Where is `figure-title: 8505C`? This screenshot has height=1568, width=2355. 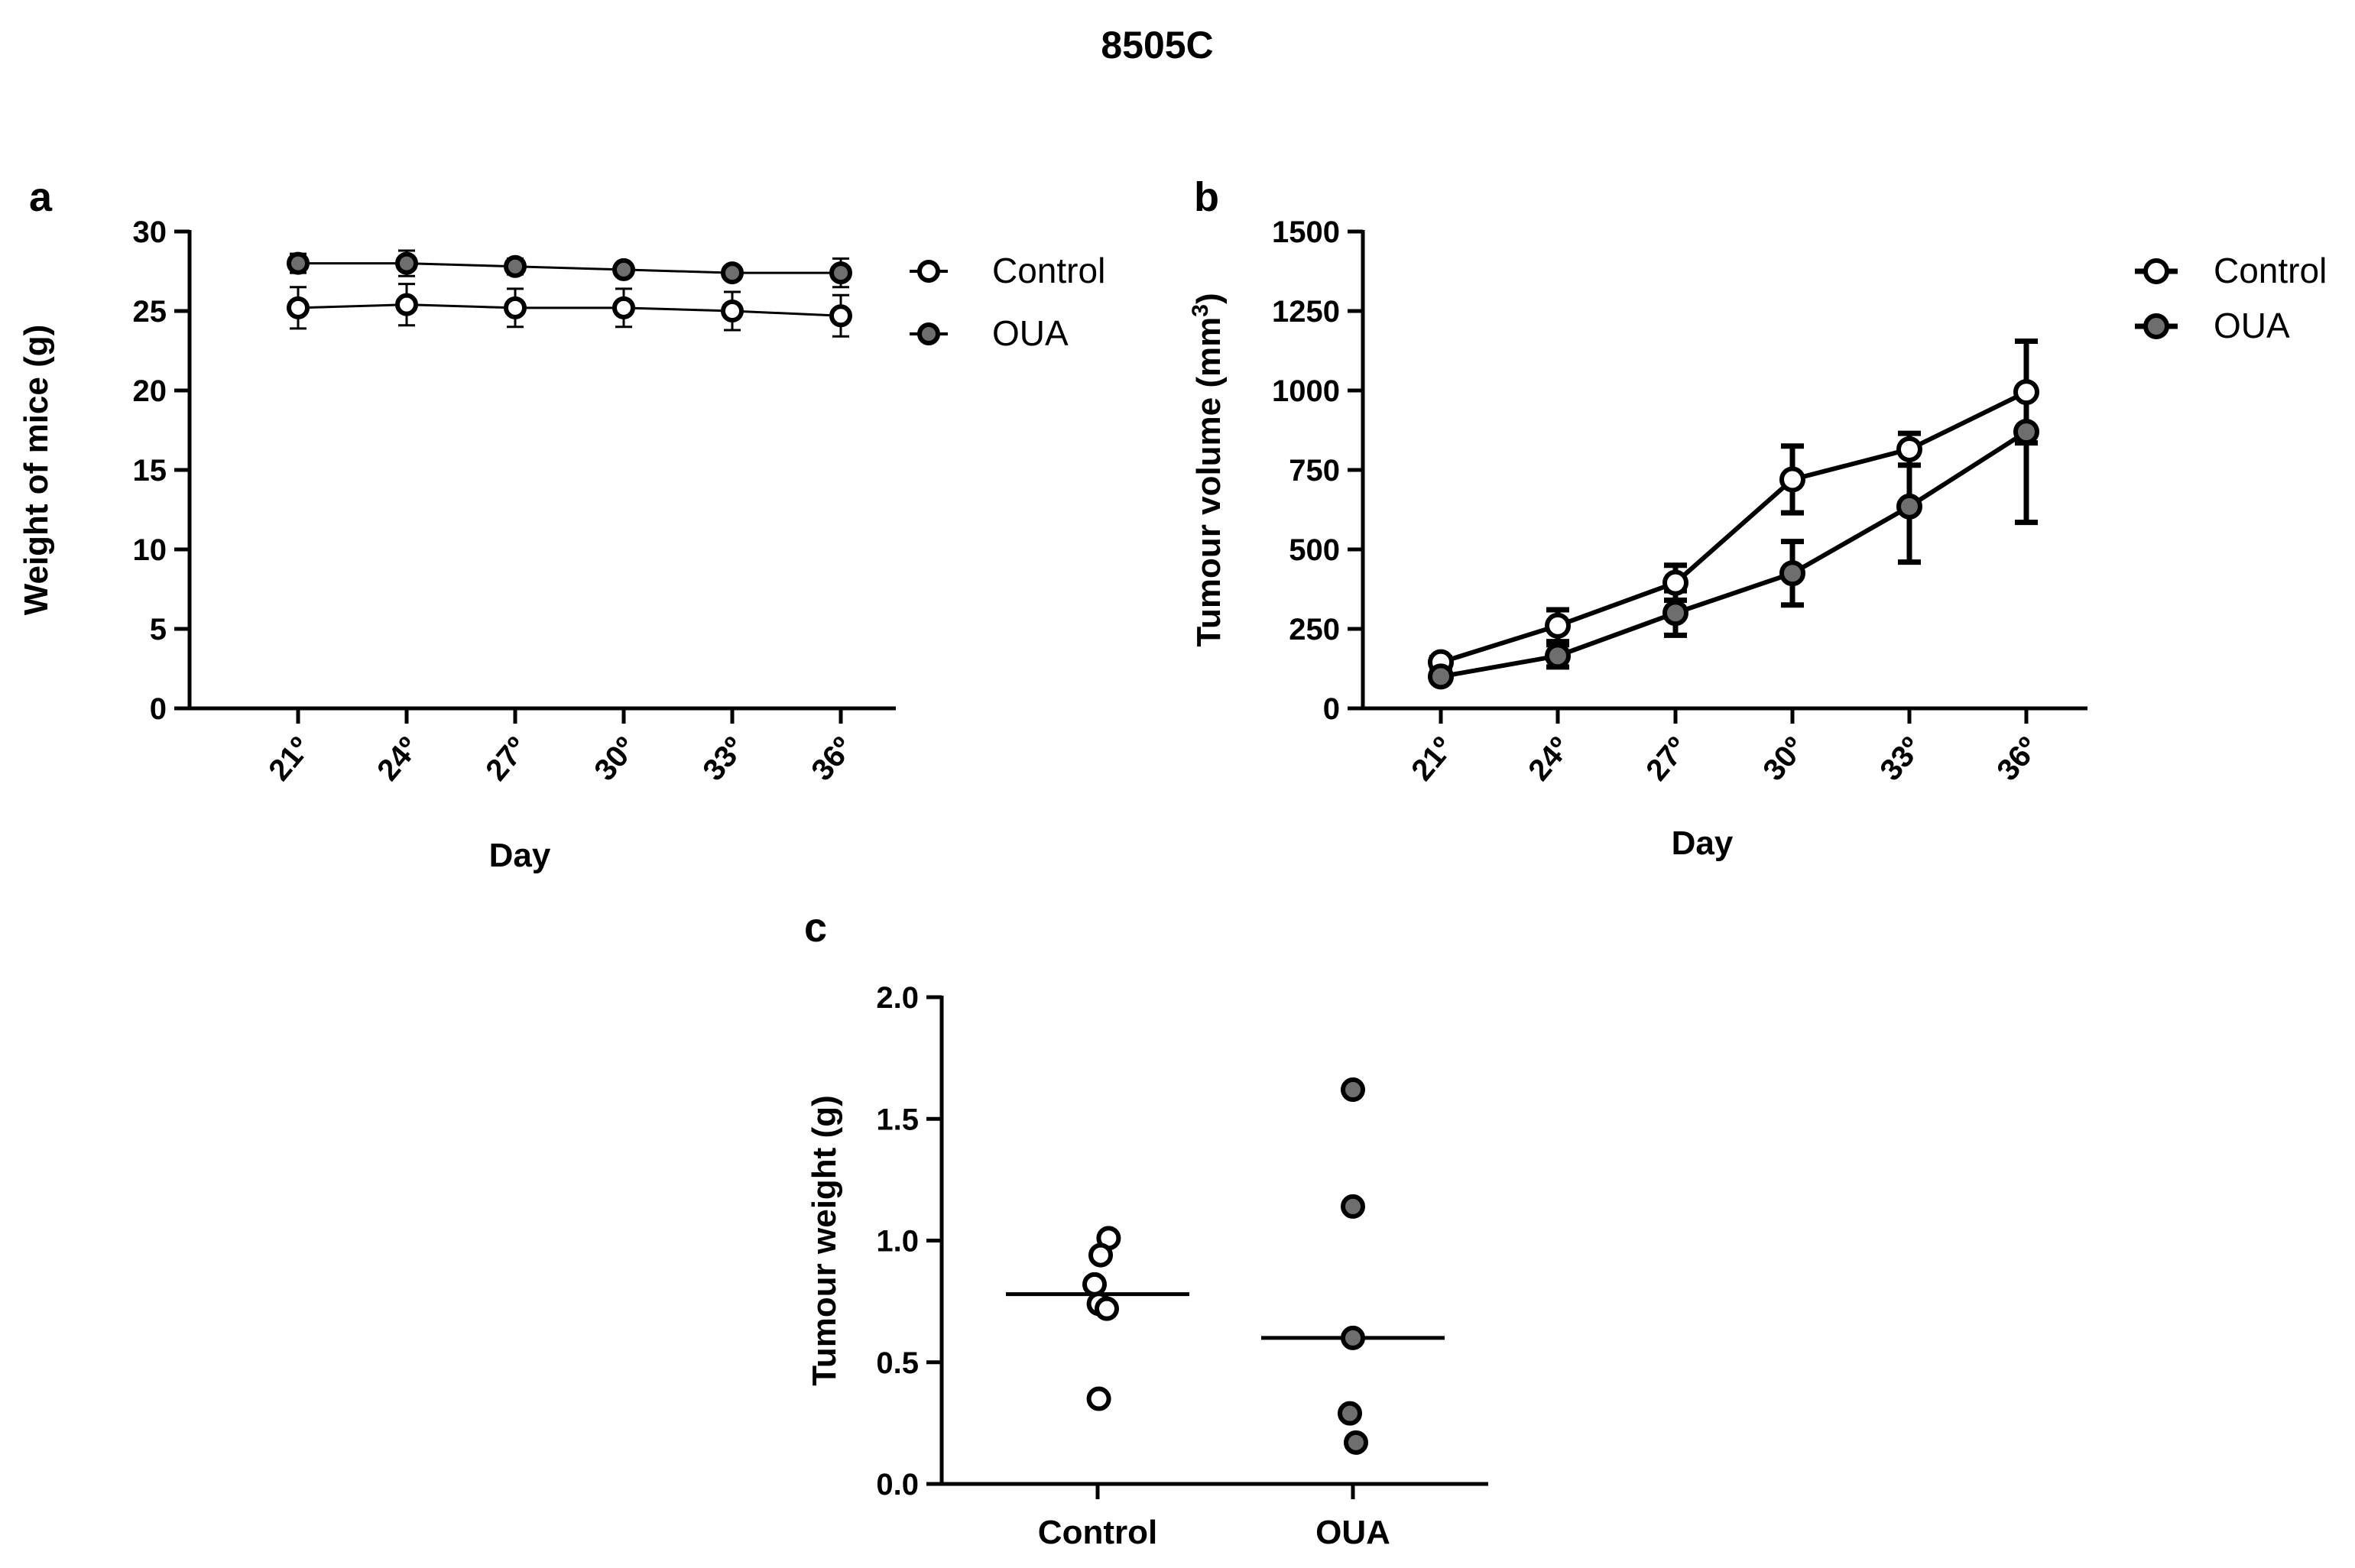 figure-title: 8505C is located at coordinates (1157, 45).